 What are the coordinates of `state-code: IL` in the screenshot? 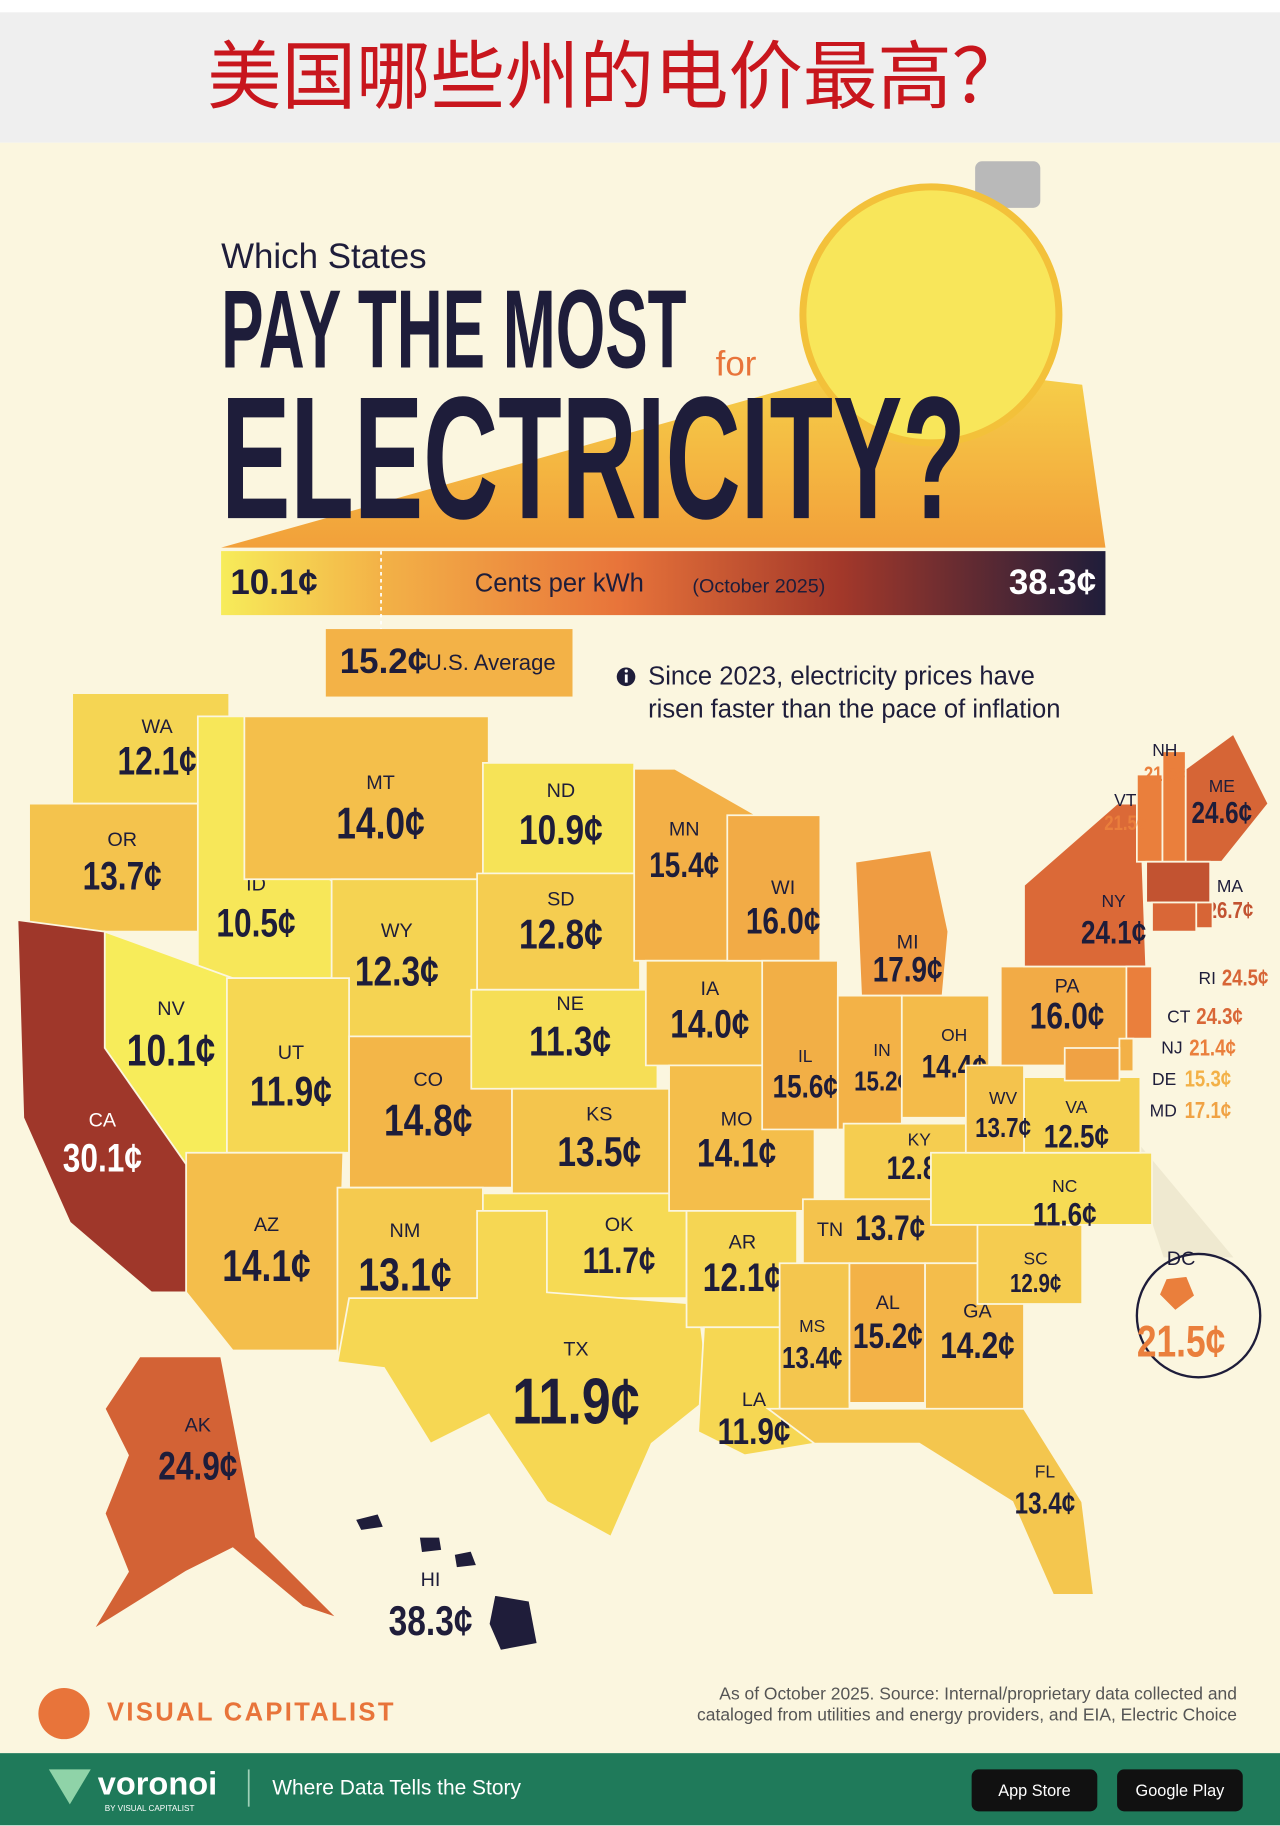 It's located at (805, 1056).